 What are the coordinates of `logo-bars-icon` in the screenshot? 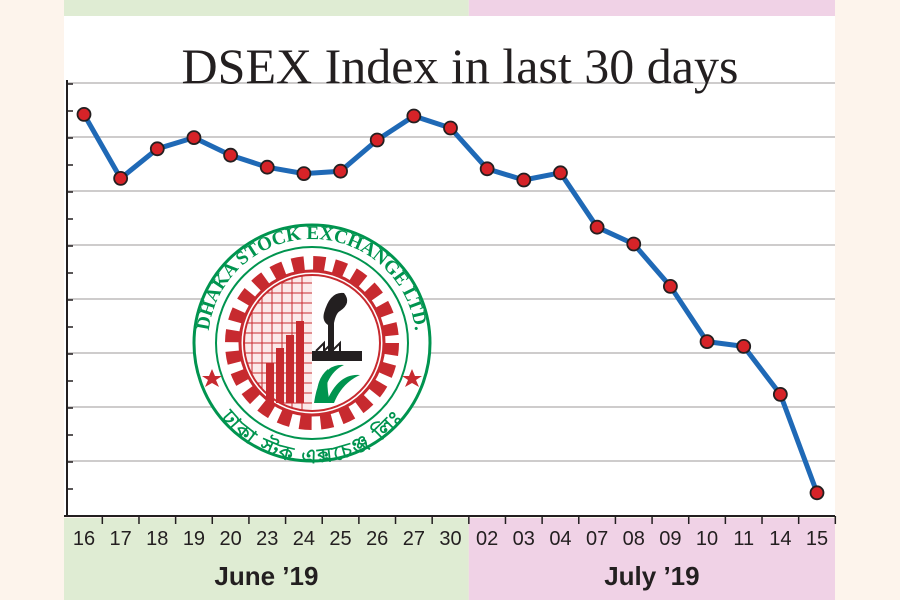 It's located at (285, 362).